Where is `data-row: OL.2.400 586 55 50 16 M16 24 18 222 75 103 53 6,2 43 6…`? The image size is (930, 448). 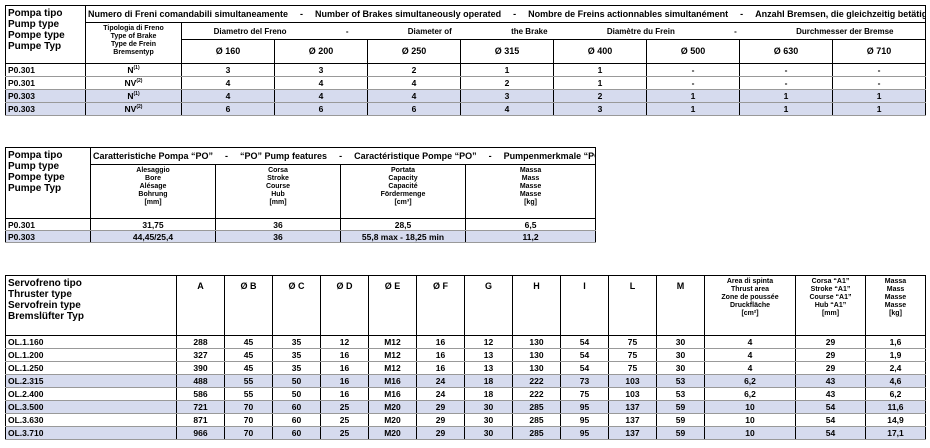
data-row: OL.2.400 586 55 50 16 M16 24 18 222 75 103 53 6,2 43 6… is located at coordinates (465, 394).